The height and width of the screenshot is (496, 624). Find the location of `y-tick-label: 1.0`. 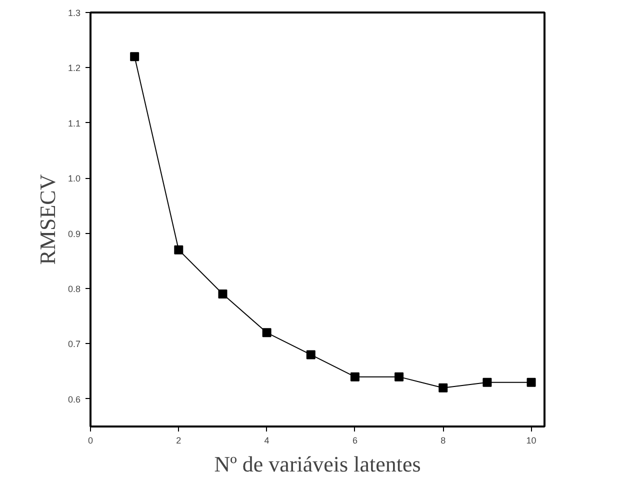

y-tick-label: 1.0 is located at coordinates (74, 179).